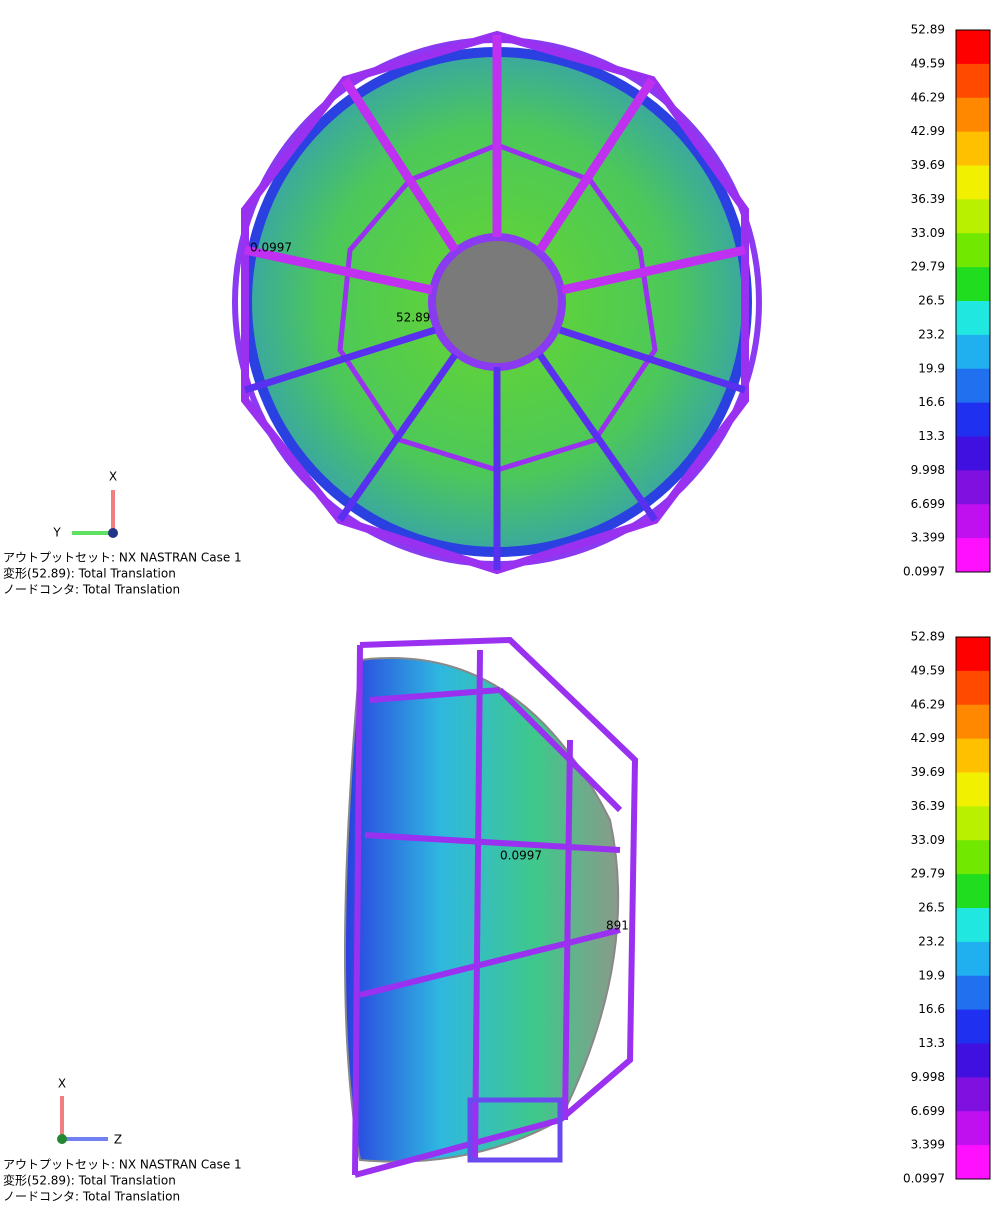 This screenshot has height=1225, width=996. What do you see at coordinates (87, 817) in the screenshot?
I see `axis-triad` at bounding box center [87, 817].